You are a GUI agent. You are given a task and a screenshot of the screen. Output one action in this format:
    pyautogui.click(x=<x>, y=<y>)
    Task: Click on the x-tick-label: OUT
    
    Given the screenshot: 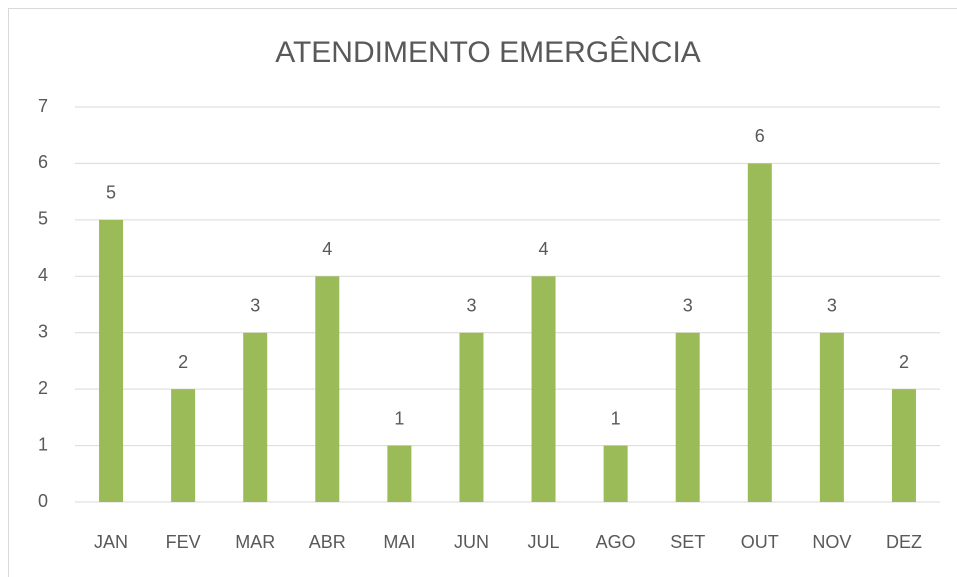 What is the action you would take?
    pyautogui.click(x=760, y=542)
    